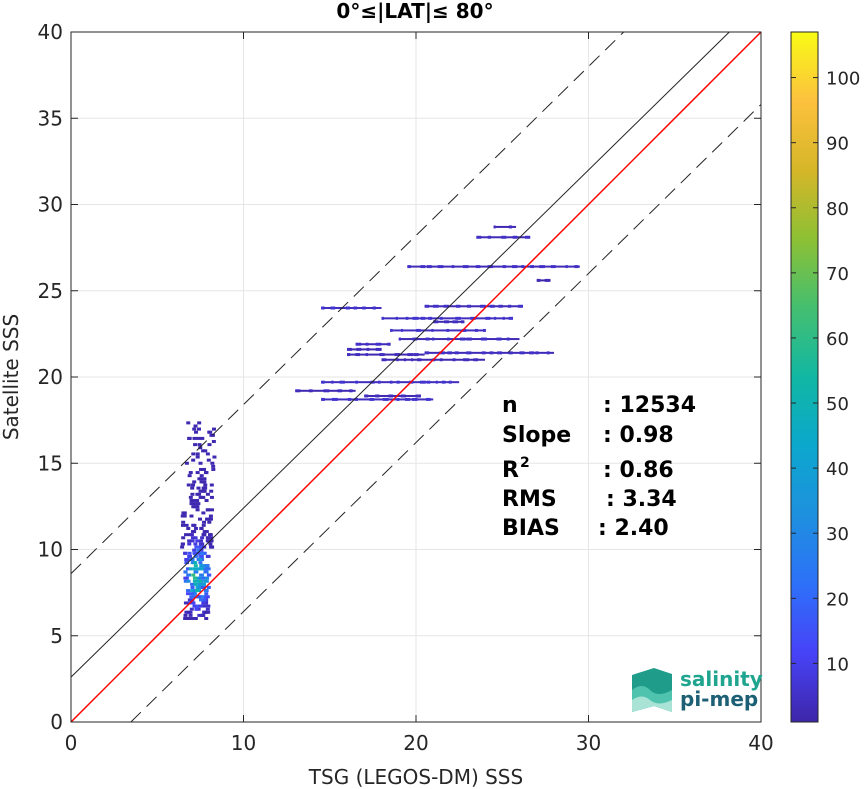 Image resolution: width=865 pixels, height=789 pixels. What do you see at coordinates (843, 79) in the screenshot?
I see `colorbar-tick-label: 100` at bounding box center [843, 79].